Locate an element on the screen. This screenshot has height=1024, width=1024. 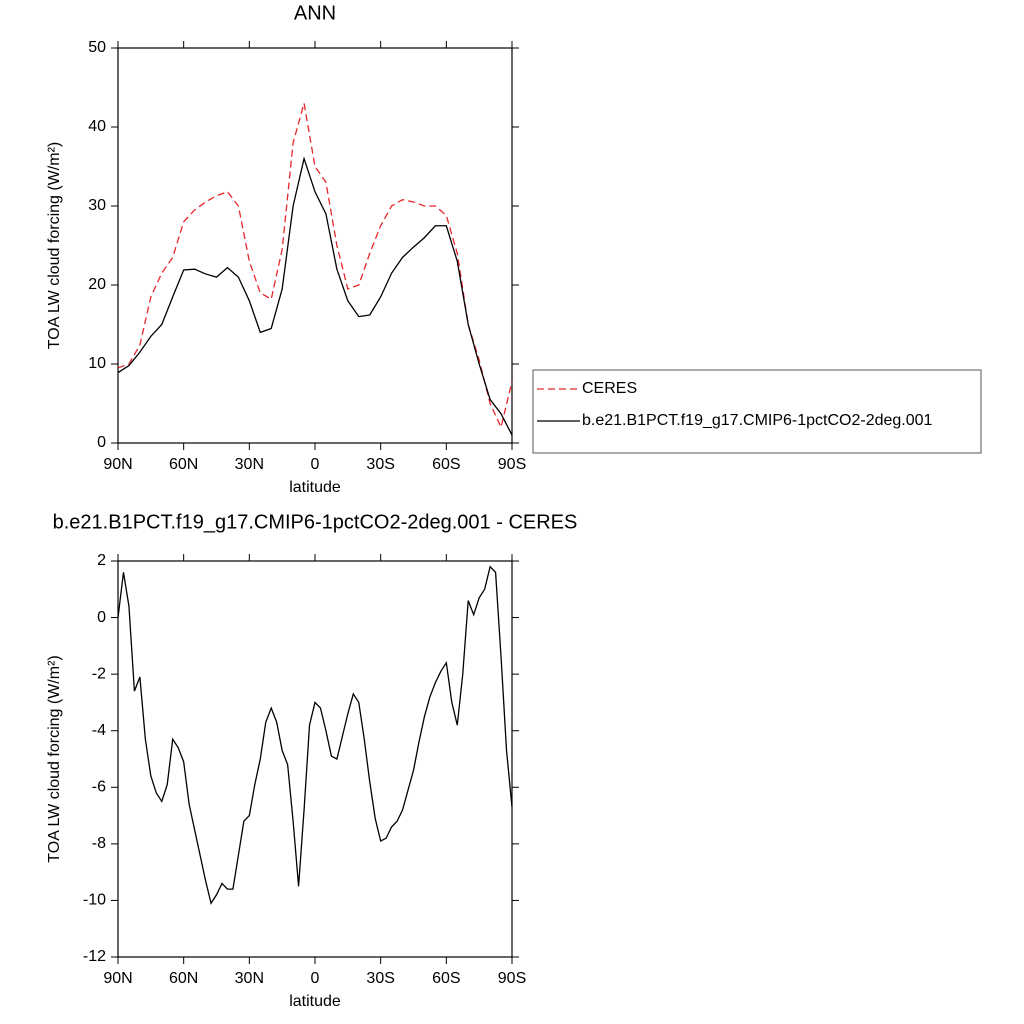
y-tick-label: -10 is located at coordinates (94, 900).